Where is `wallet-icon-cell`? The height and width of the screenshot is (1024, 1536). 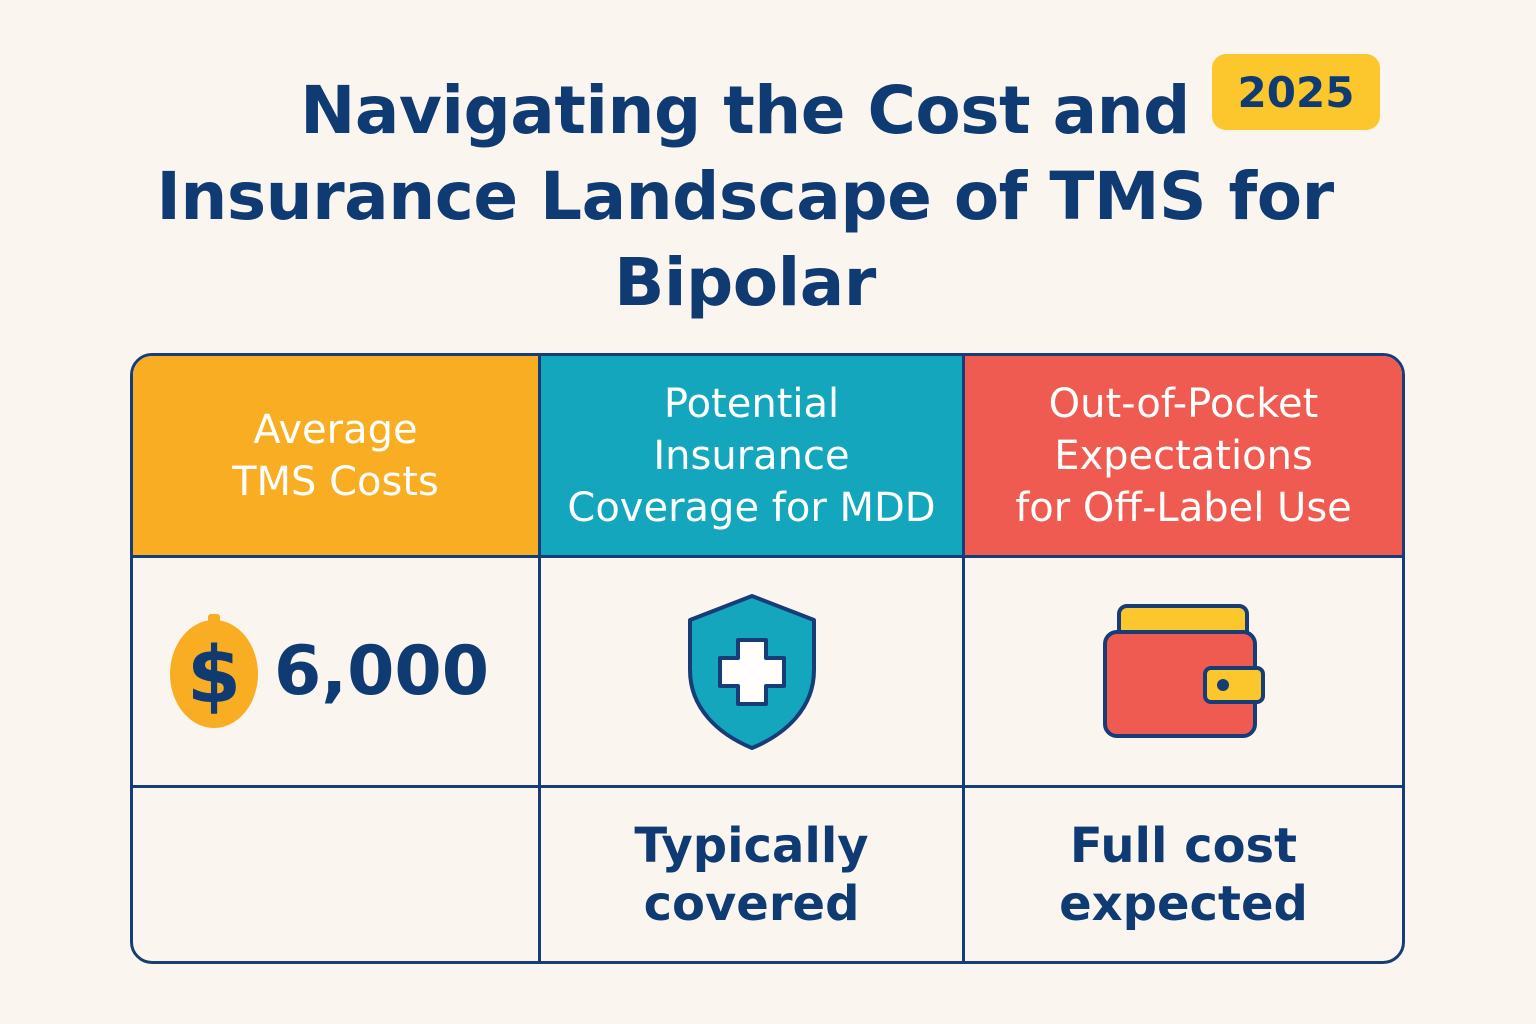 wallet-icon-cell is located at coordinates (1183, 673).